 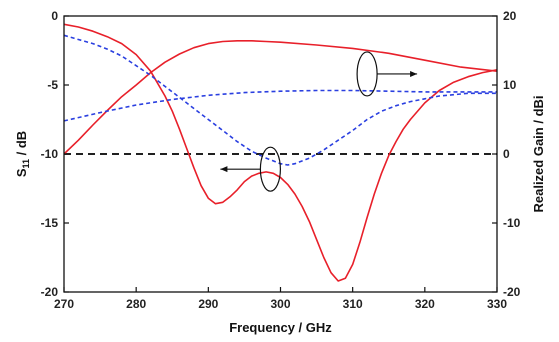 I want to click on x-tick-label: 300, so click(x=280, y=304).